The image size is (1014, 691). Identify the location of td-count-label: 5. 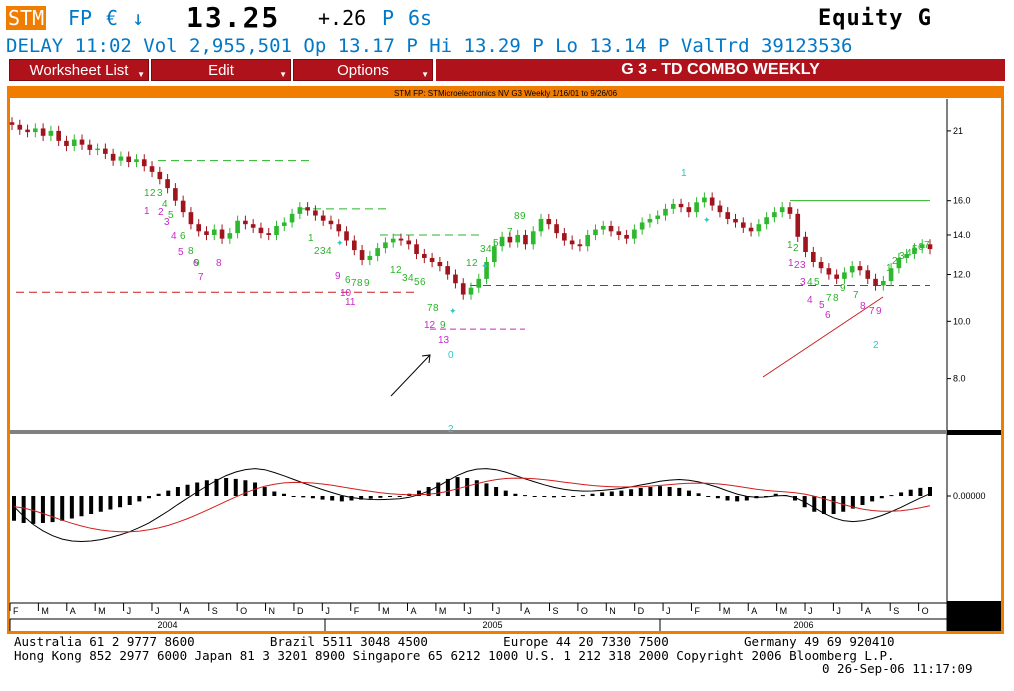
(171, 215).